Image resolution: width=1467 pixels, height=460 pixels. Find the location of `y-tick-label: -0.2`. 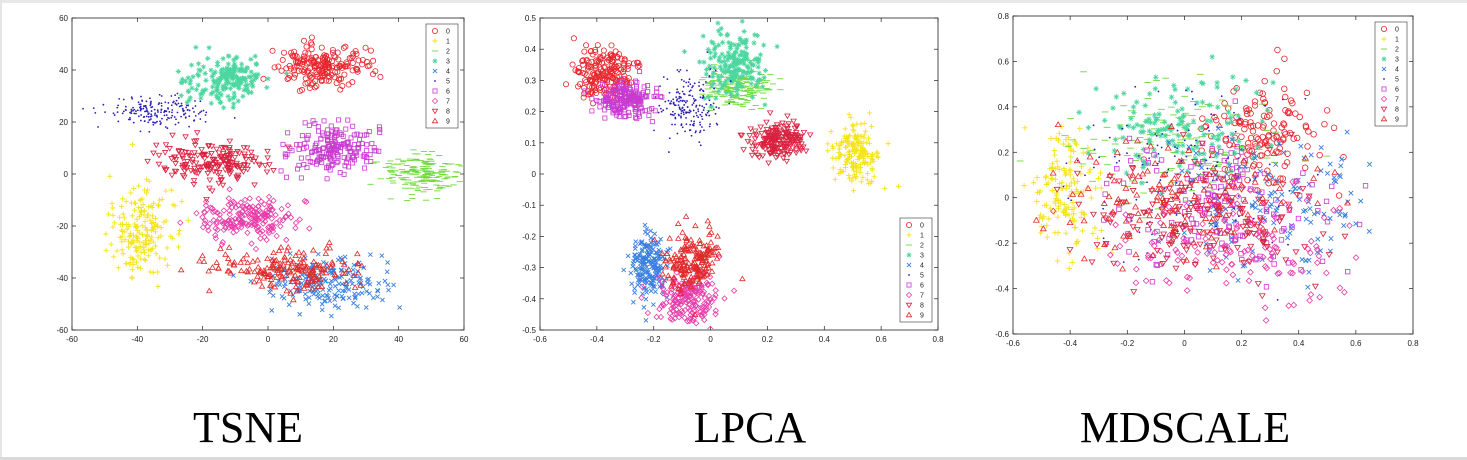

y-tick-label: -0.2 is located at coordinates (529, 236).